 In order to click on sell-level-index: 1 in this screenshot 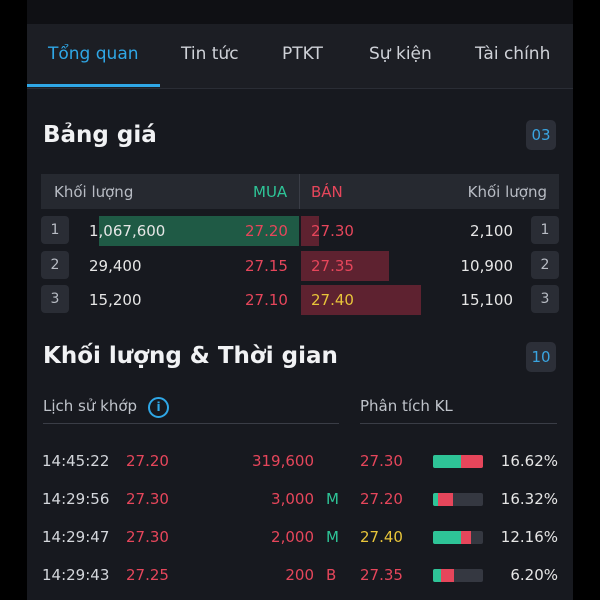, I will do `click(545, 230)`.